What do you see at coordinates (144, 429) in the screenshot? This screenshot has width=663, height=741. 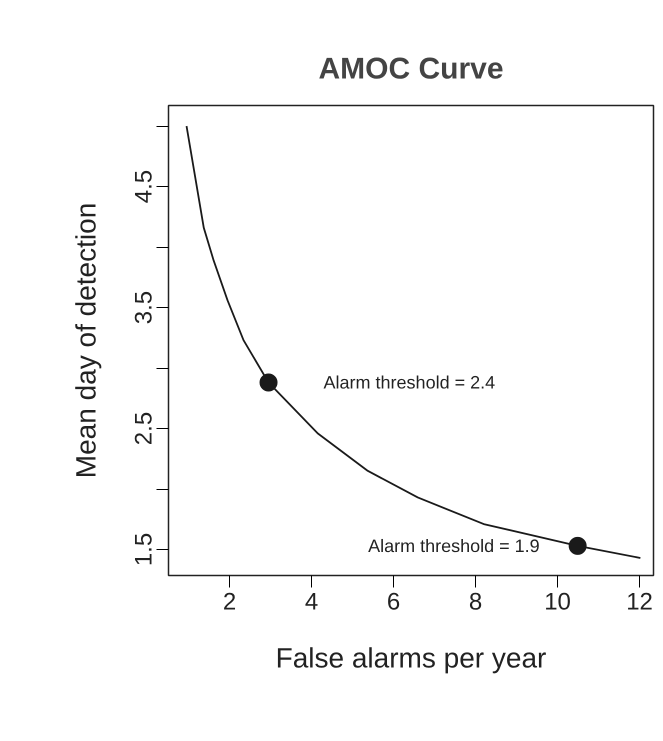 I see `y-tick-label: 2.5` at bounding box center [144, 429].